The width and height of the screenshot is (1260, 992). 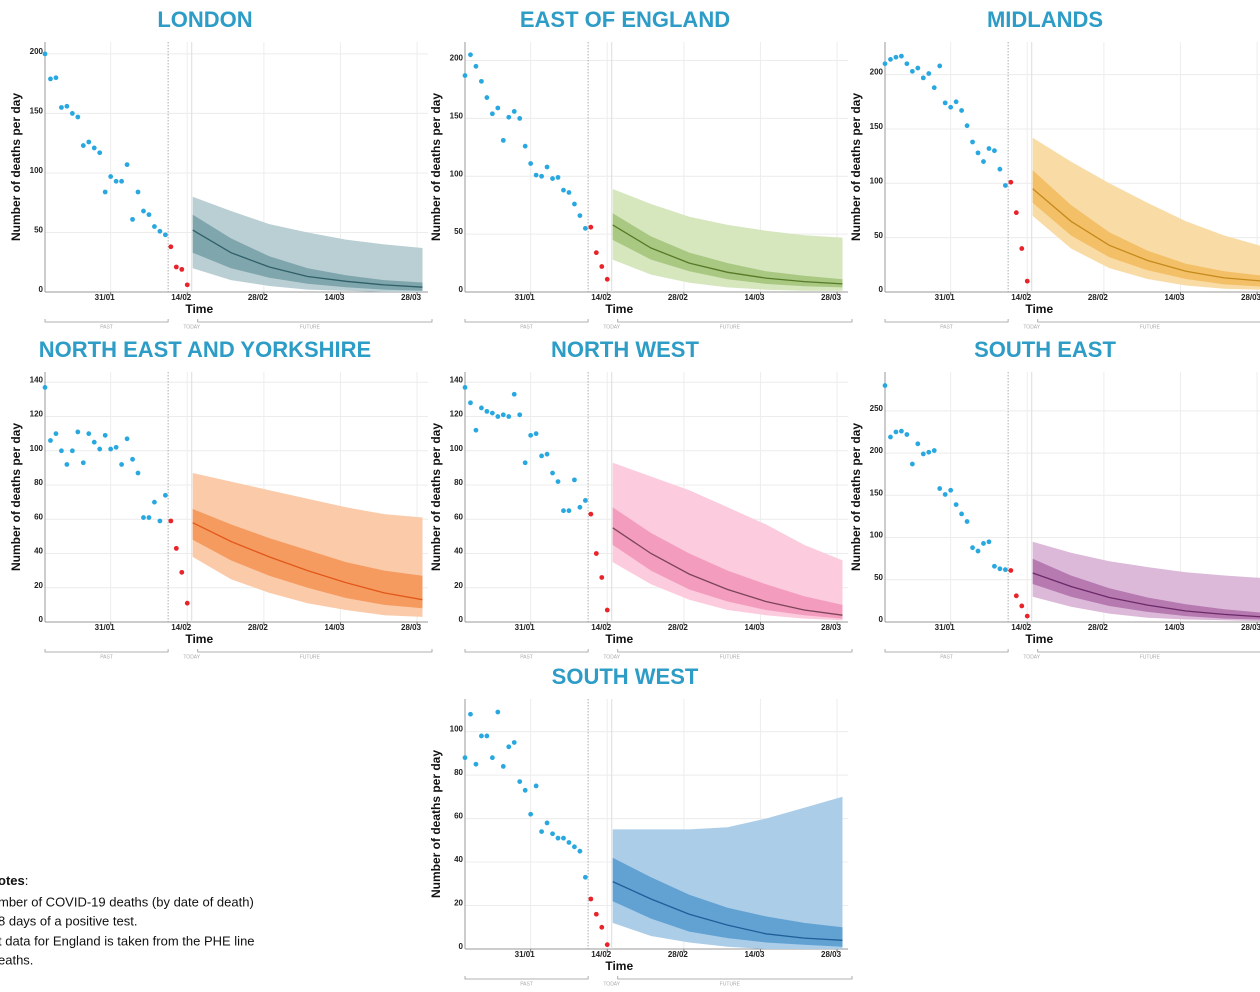 What do you see at coordinates (625, 19) in the screenshot?
I see `chart-title: EAST OF ENGLAND` at bounding box center [625, 19].